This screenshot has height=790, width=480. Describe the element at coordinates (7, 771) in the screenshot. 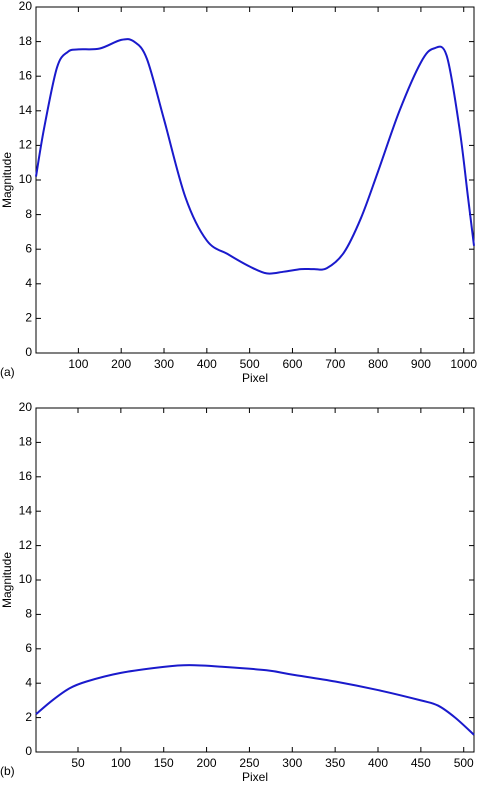

I see `panel-label: (b)` at that location.